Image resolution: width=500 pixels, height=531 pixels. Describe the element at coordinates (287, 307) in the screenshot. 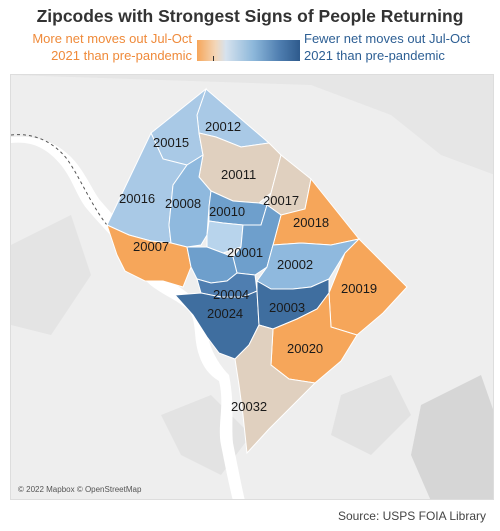

I see `zip-label-20003: 20003` at that location.